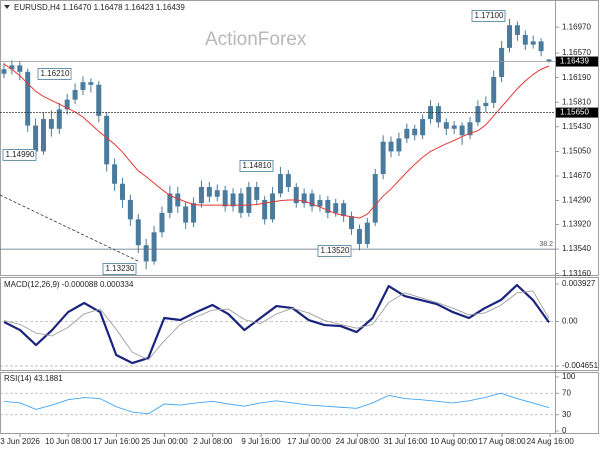 This screenshot has width=600, height=450. I want to click on x-tick-label: 24 Aug 16:00, so click(551, 441).